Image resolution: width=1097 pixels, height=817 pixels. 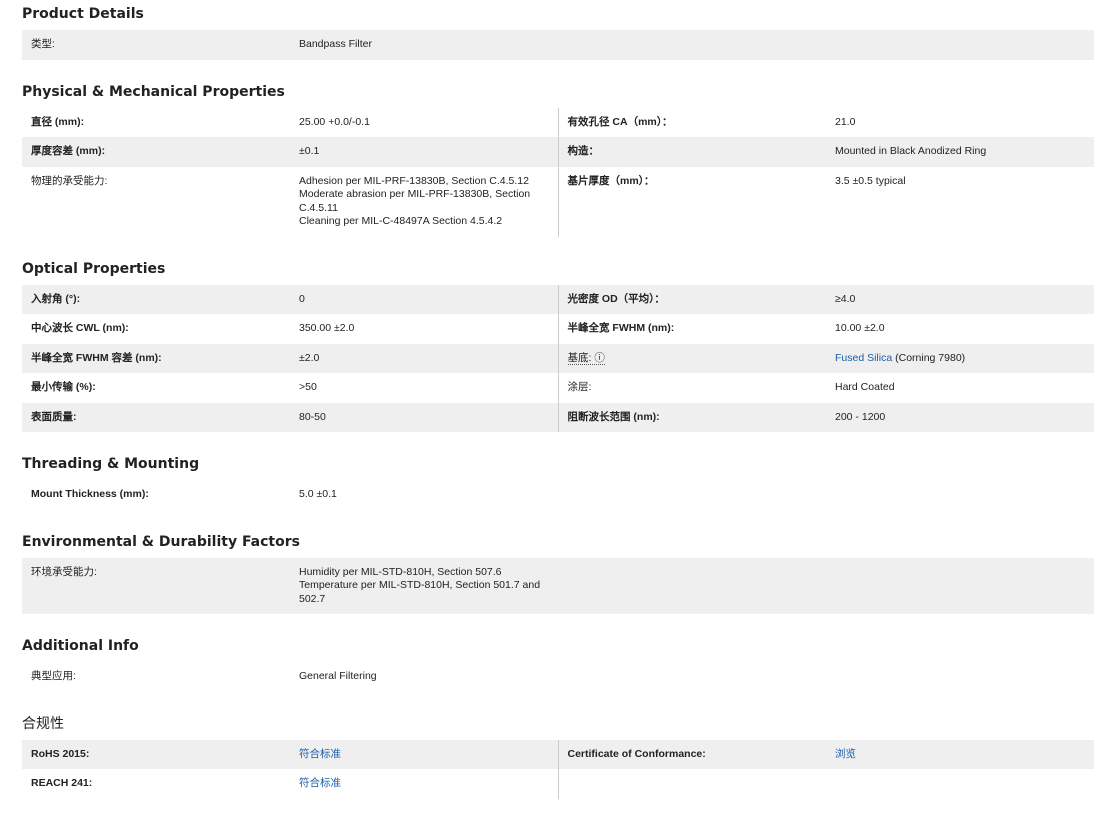 I want to click on spec-value: Hard Coated, so click(x=865, y=387).